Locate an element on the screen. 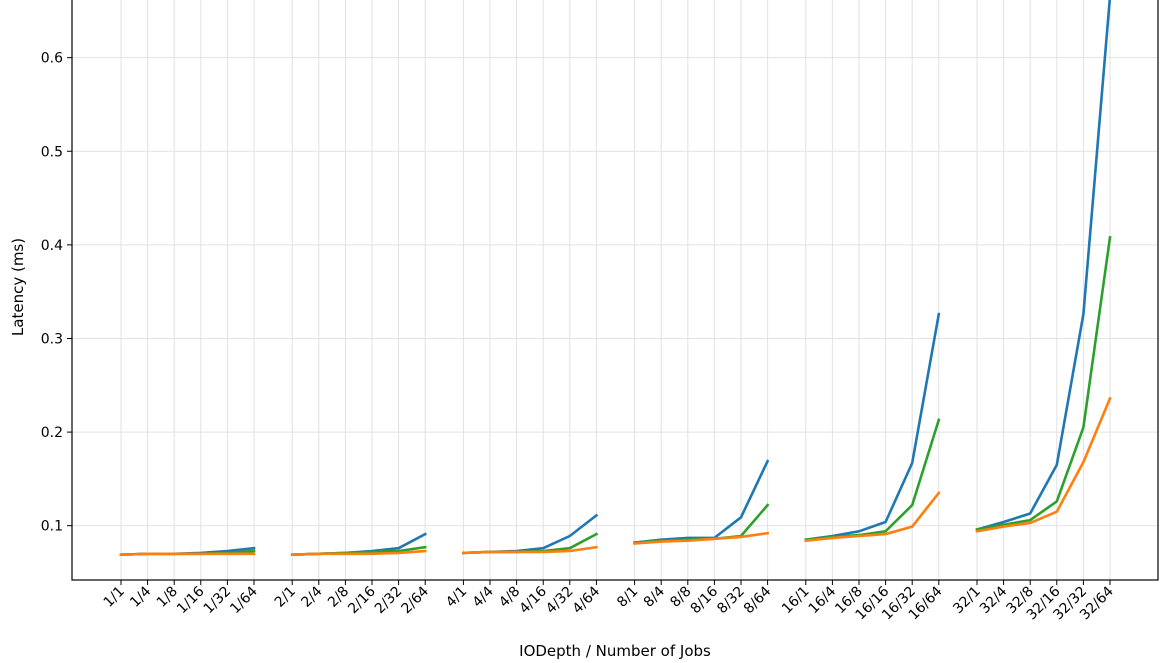 The width and height of the screenshot is (1170, 663). x-tick-label: 4/32 is located at coordinates (560, 601).